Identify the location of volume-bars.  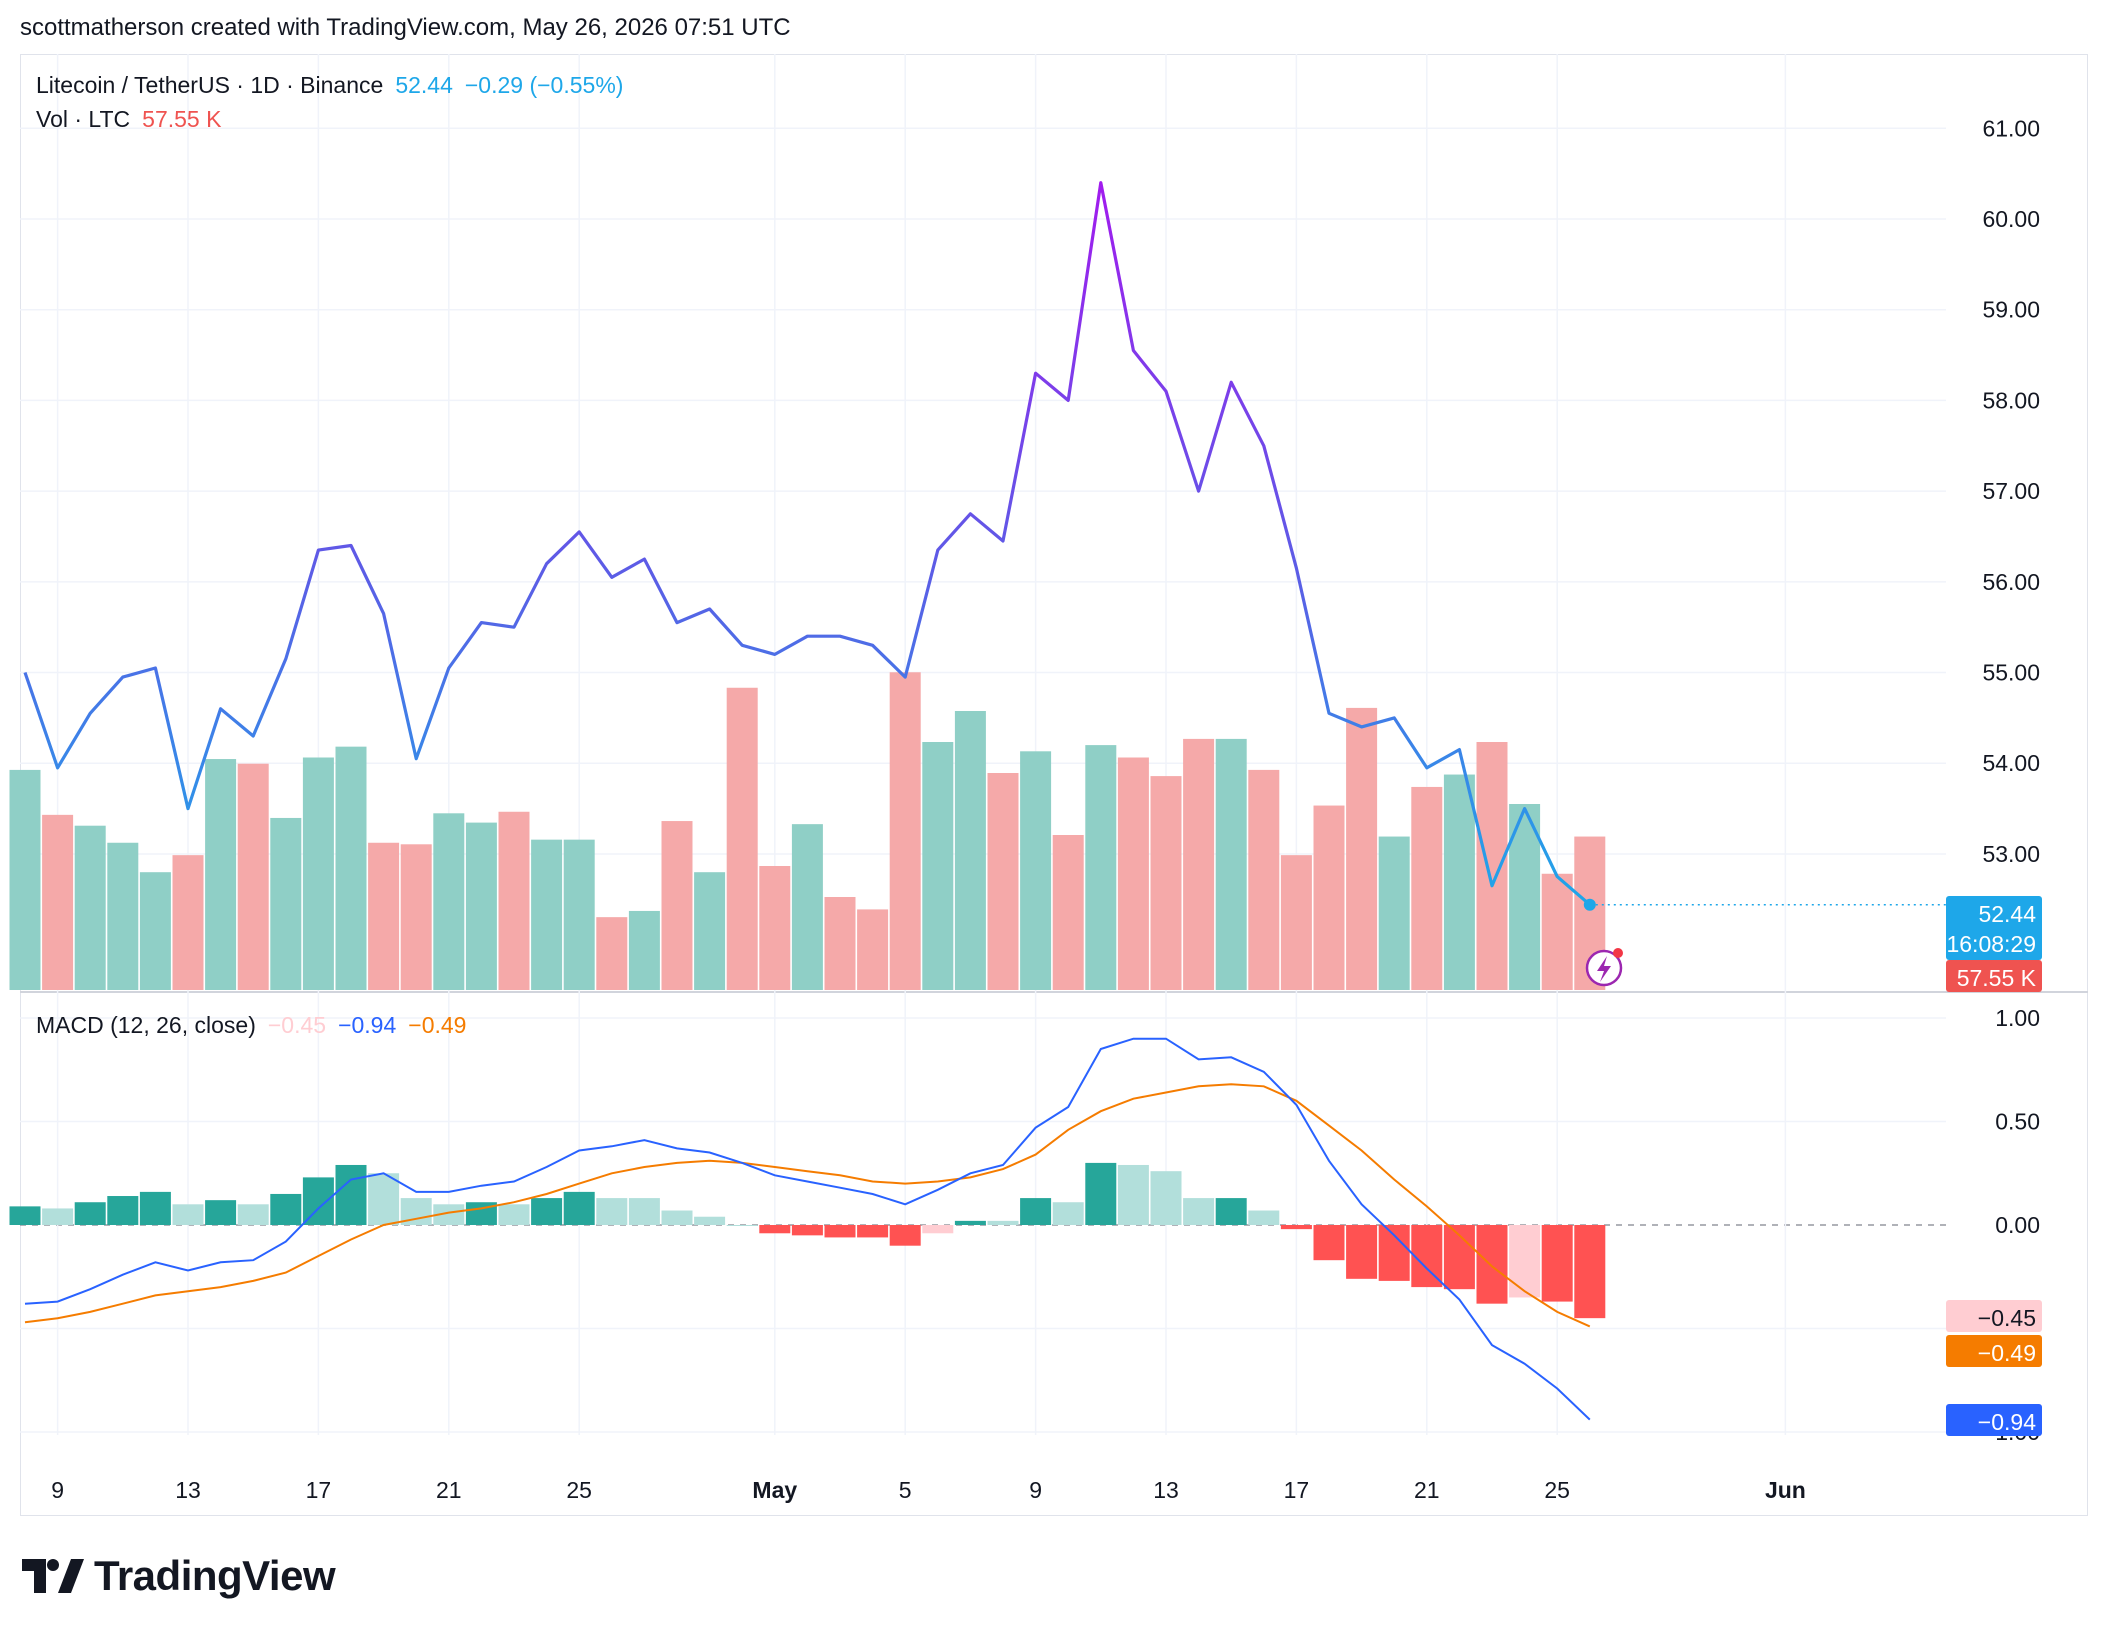
(807, 831).